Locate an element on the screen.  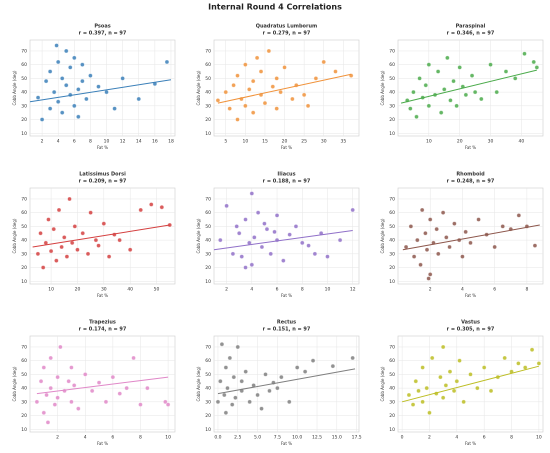
x-tick-label: 2 is located at coordinates (57, 438).